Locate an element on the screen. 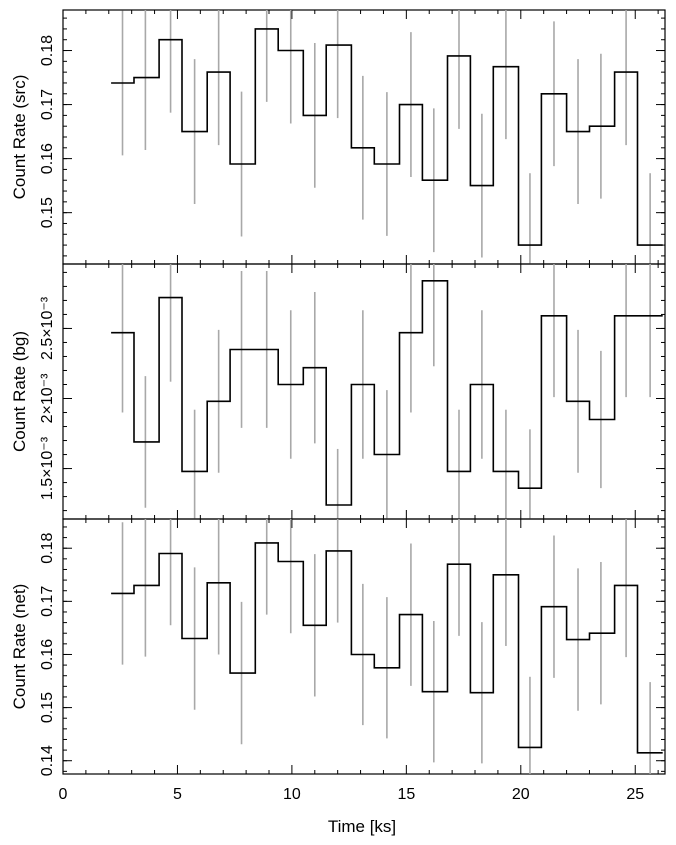 This screenshot has width=676, height=845. y-tick-label: 2×10⁻³ is located at coordinates (47, 398).